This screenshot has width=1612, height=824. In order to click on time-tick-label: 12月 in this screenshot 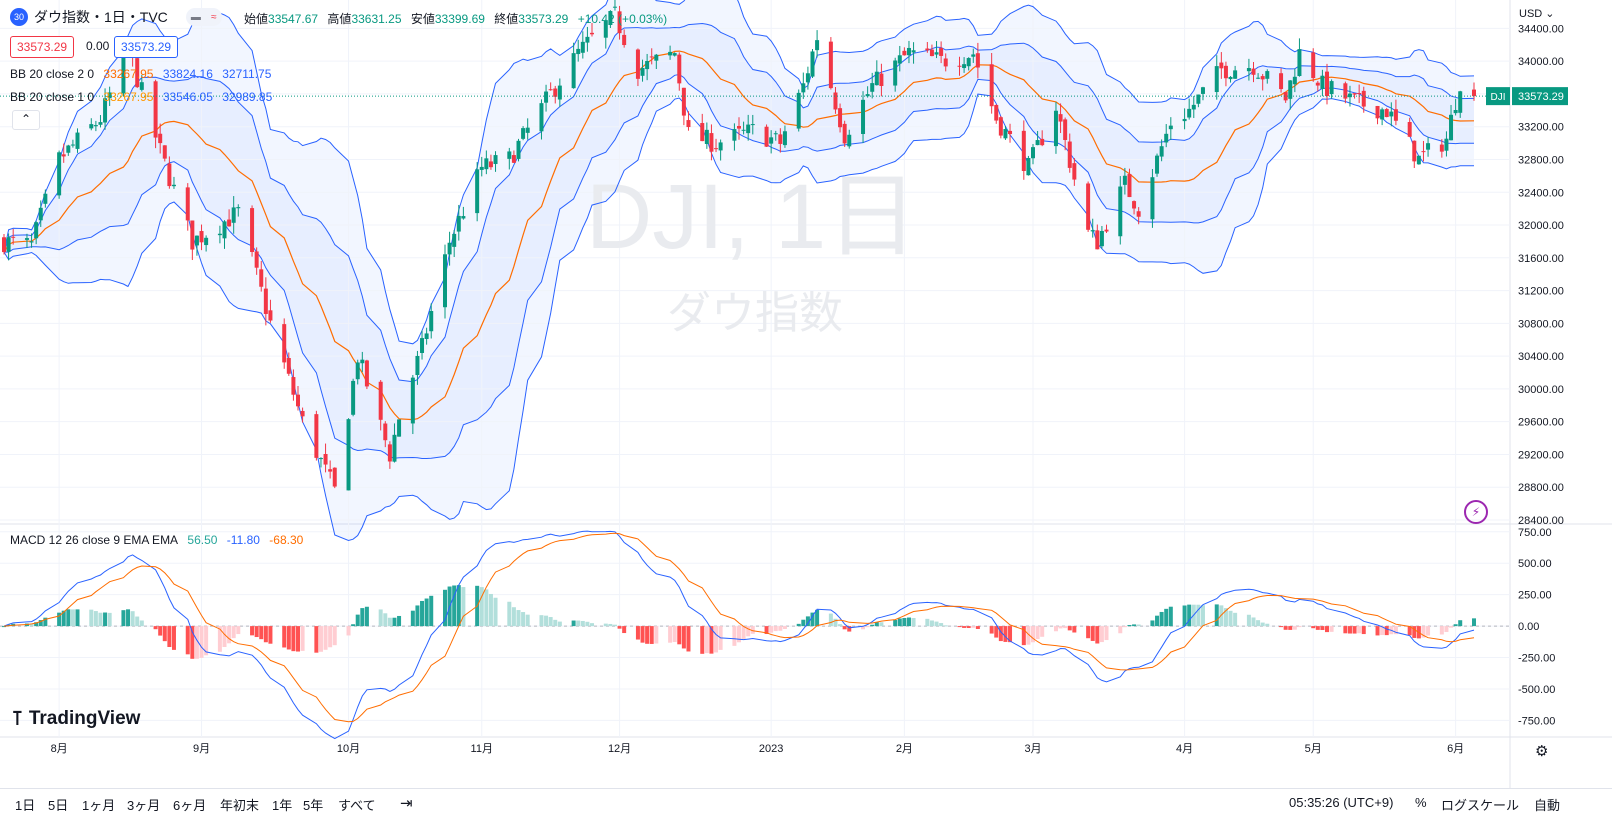, I will do `click(619, 749)`.